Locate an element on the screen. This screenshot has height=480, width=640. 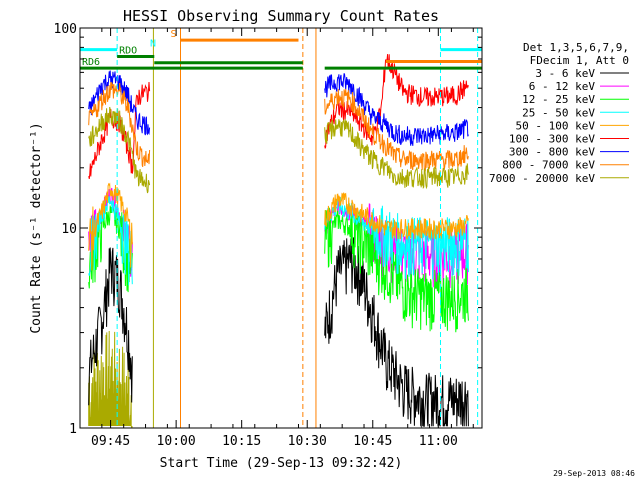
legend-entry-2: 12 - 25 keV is located at coordinates (558, 99).